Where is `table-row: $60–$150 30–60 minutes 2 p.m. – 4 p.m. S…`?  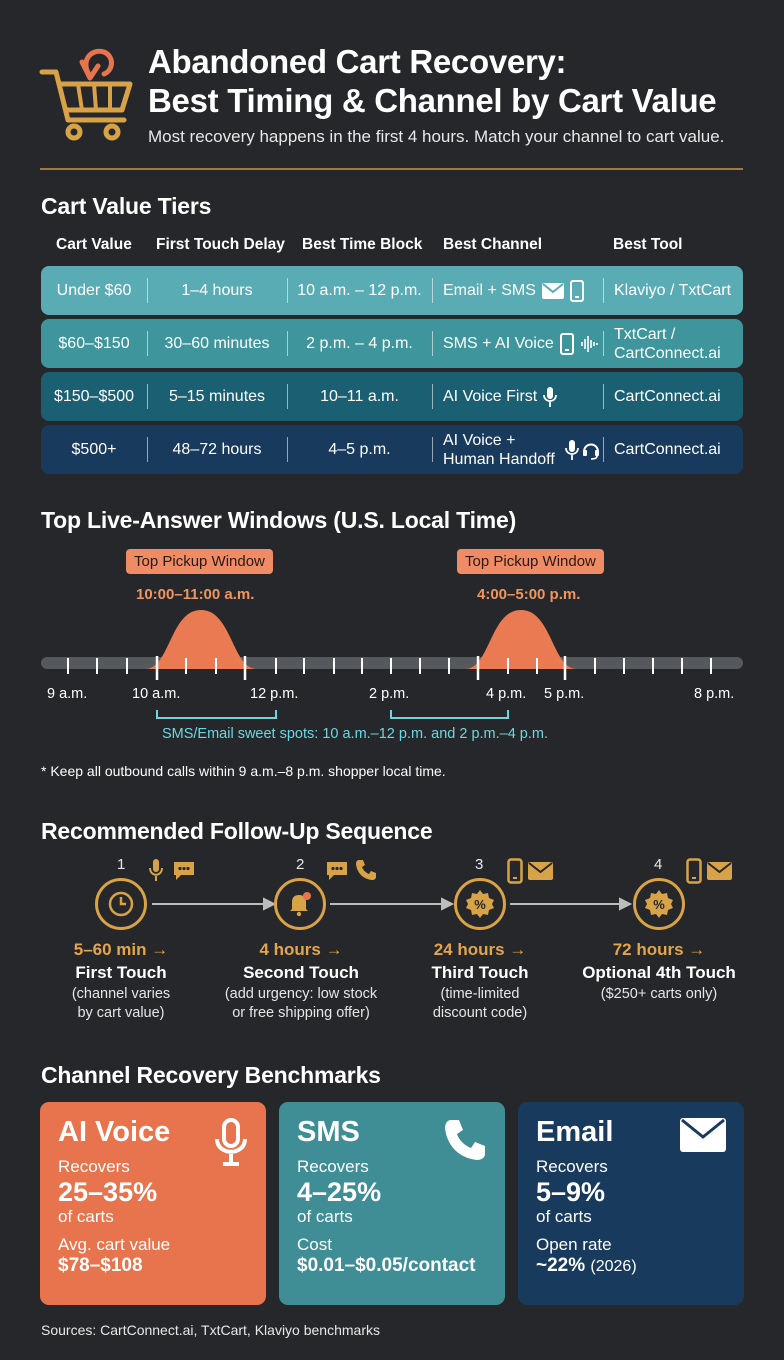
table-row: $60–$150 30–60 minutes 2 p.m. – 4 p.m. S… is located at coordinates (392, 343).